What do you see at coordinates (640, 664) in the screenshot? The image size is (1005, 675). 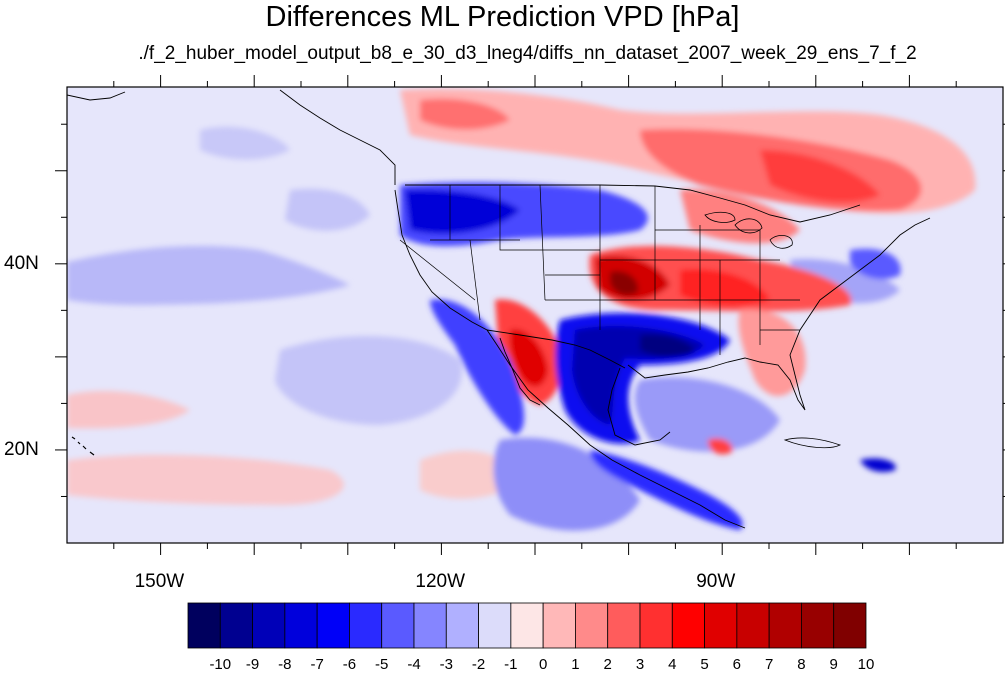 I see `colorbar-tick-label: 3` at bounding box center [640, 664].